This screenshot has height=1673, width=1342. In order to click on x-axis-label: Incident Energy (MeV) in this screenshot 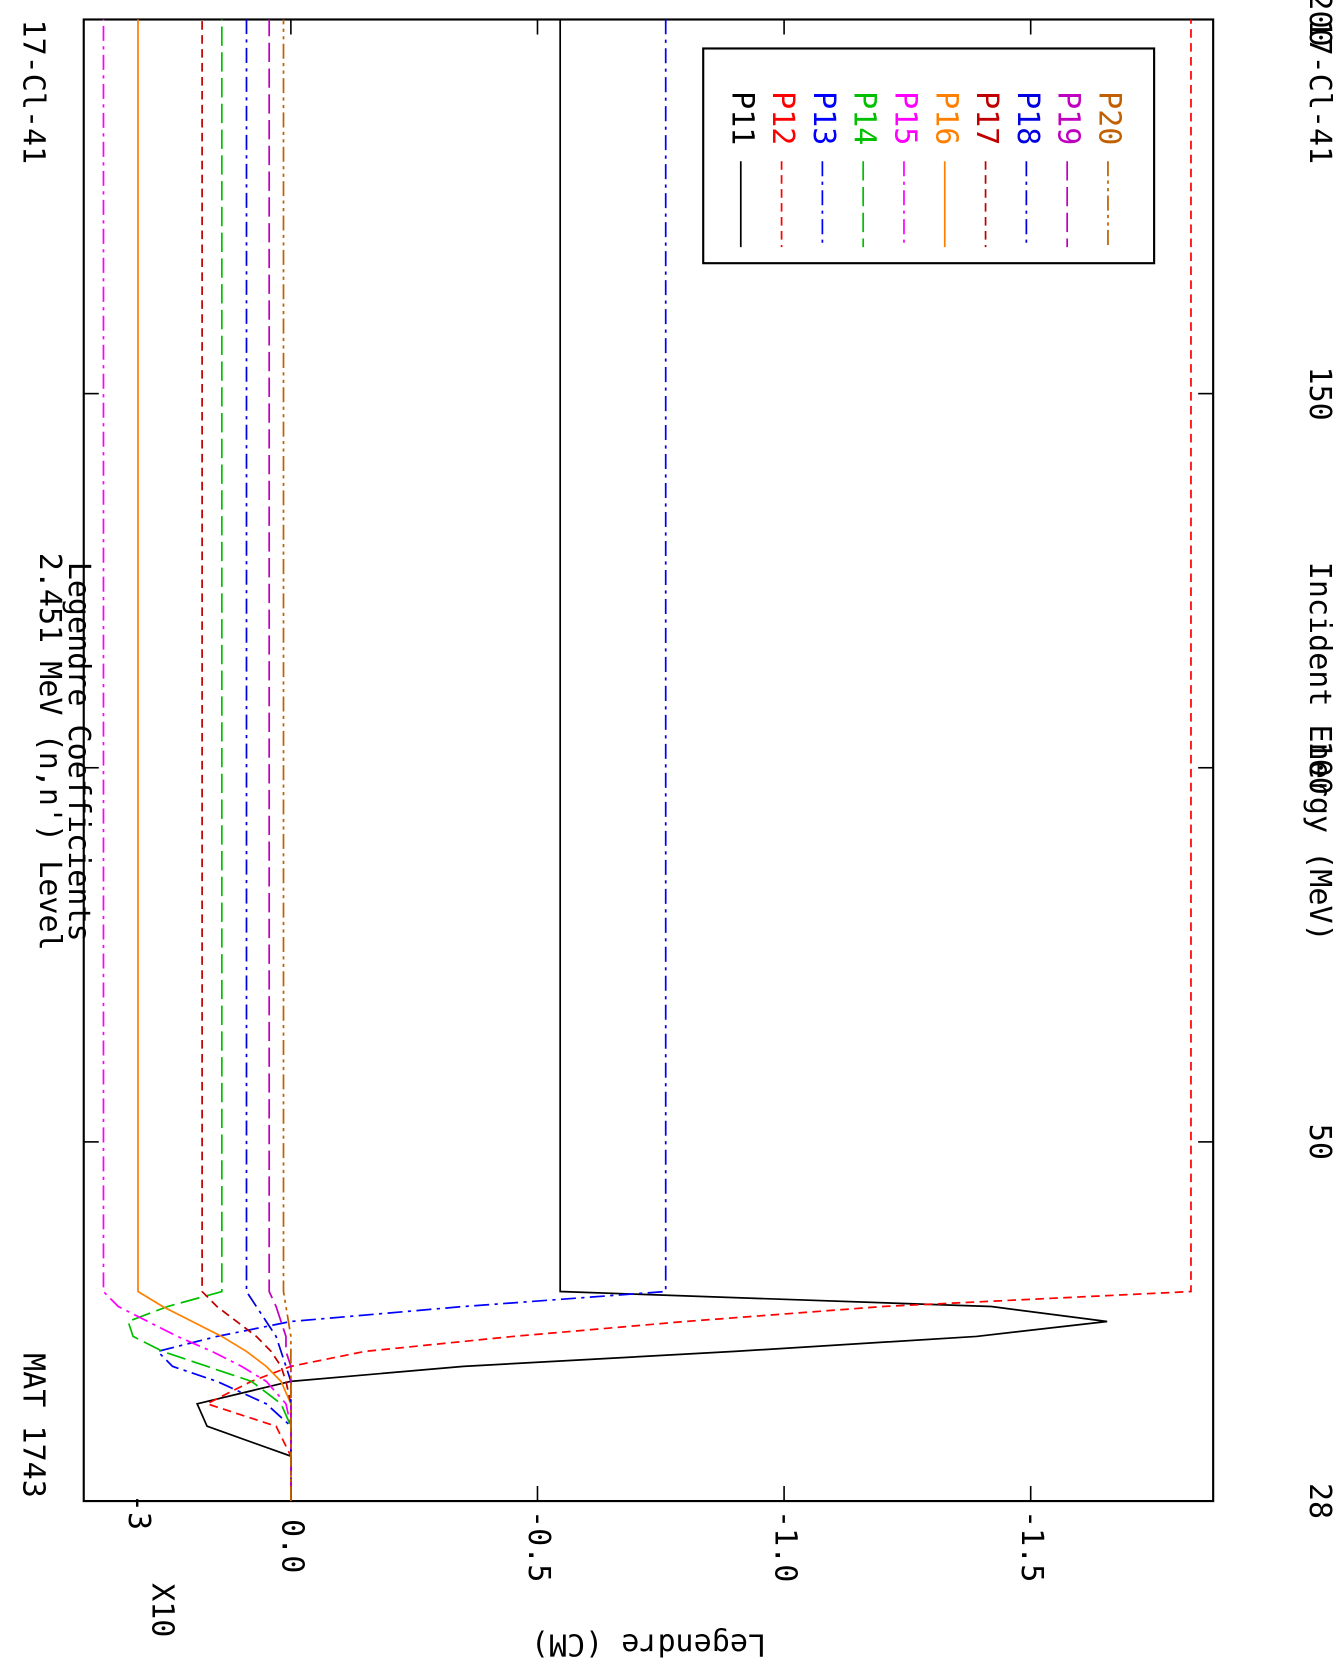, I will do `click(1319, 752)`.